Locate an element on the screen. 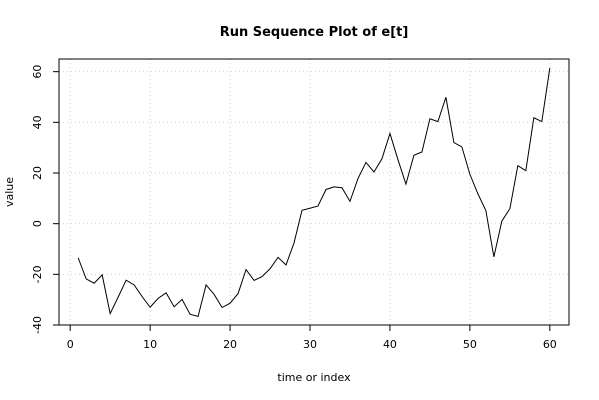 This screenshot has height=400, width=599. x-tick-label: 10 is located at coordinates (150, 344).